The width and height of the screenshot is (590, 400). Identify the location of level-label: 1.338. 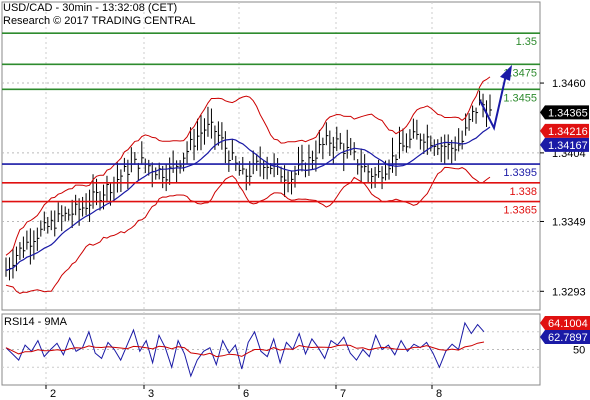
(523, 192).